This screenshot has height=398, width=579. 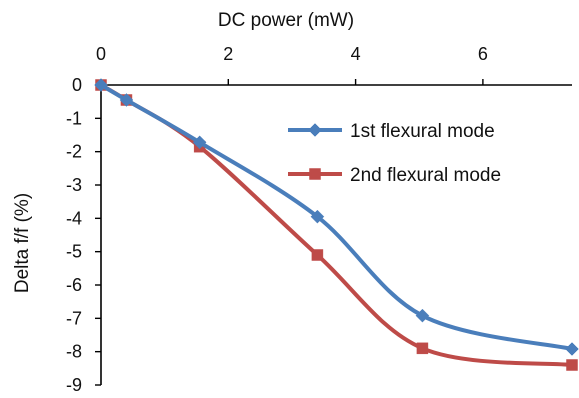 I want to click on y-tick-label-1: -1, so click(x=74, y=118).